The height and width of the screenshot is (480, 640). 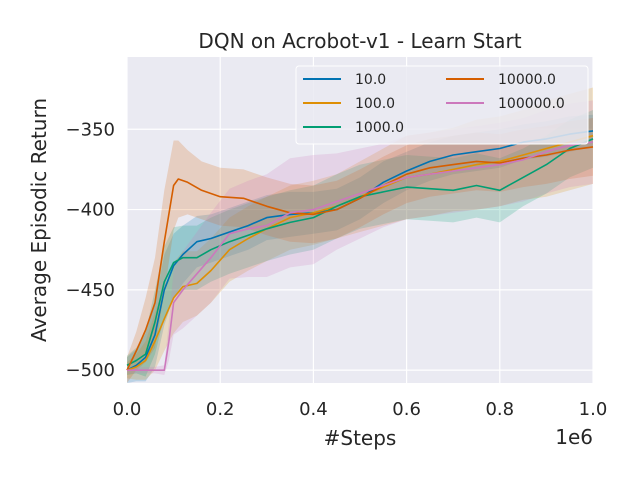 I want to click on chart-title: DQN on Acrobot-v1 - Learn Start, so click(x=359, y=41).